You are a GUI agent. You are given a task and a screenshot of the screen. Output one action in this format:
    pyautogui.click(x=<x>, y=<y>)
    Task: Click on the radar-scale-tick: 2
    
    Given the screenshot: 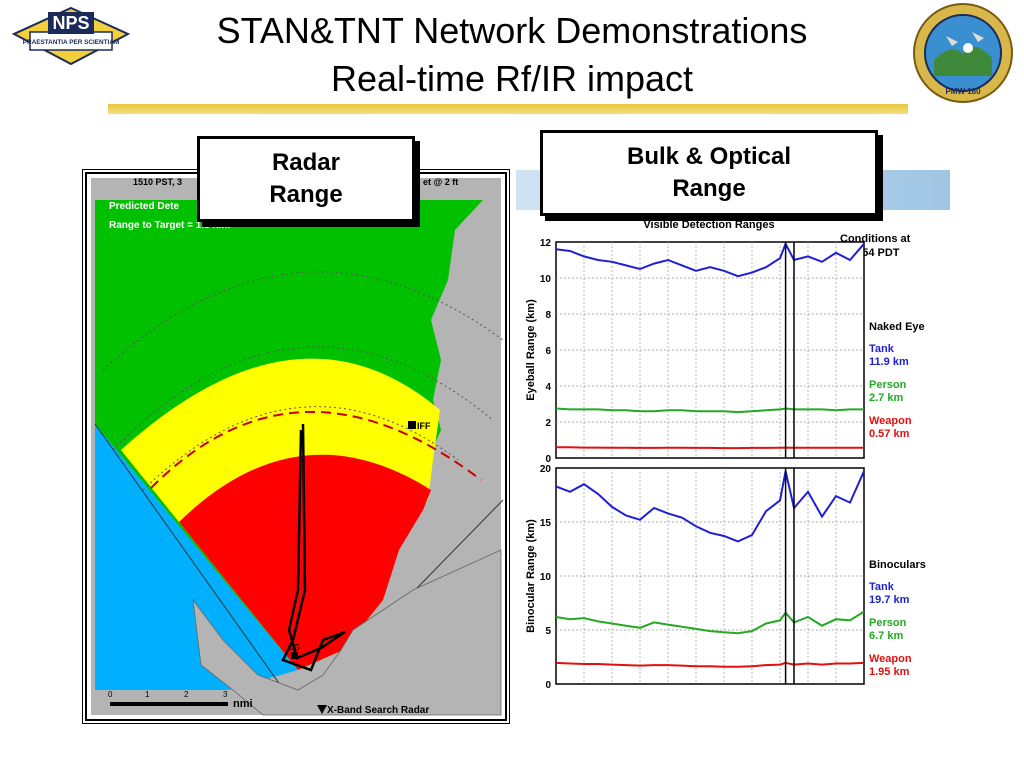 What is the action you would take?
    pyautogui.click(x=186, y=694)
    